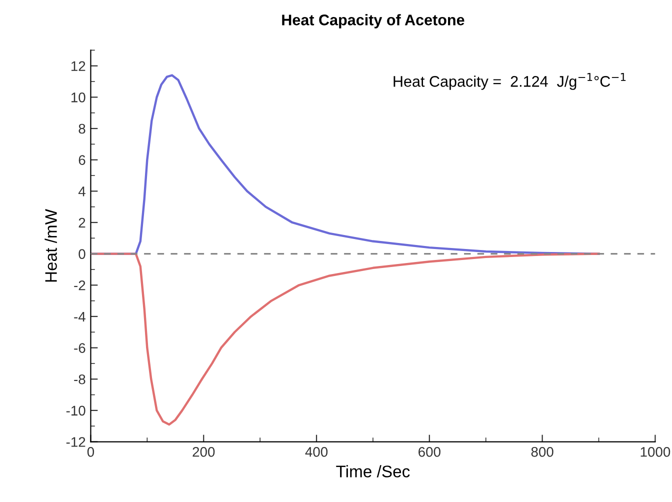 This screenshot has width=672, height=502. Describe the element at coordinates (80, 285) in the screenshot. I see `y-tick-label: -2` at that location.